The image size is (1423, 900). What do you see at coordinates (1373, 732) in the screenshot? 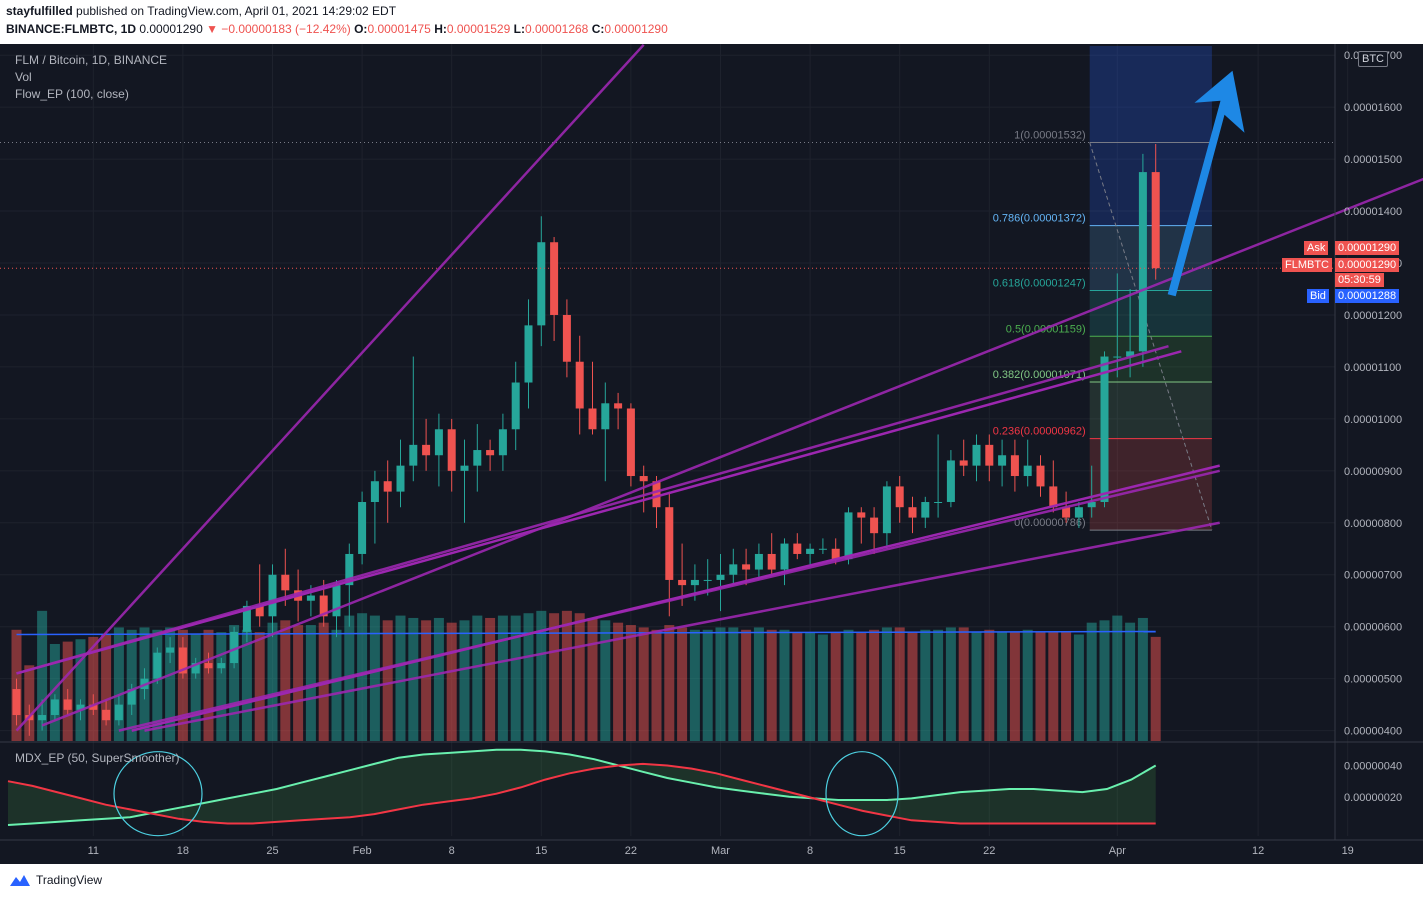
I see `y-axis-tick-label: 0.00000400` at bounding box center [1373, 732].